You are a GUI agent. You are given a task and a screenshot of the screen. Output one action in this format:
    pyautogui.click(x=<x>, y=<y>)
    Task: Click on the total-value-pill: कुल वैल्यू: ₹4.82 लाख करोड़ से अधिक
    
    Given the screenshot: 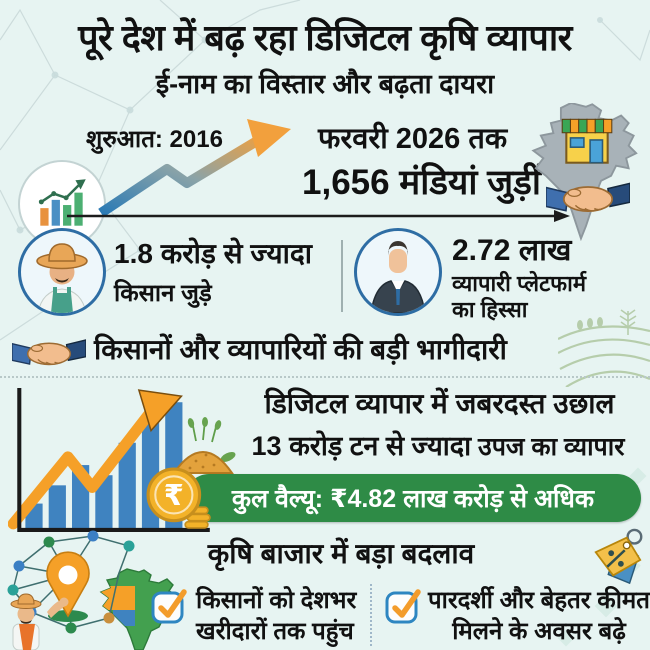 What is the action you would take?
    pyautogui.click(x=413, y=498)
    